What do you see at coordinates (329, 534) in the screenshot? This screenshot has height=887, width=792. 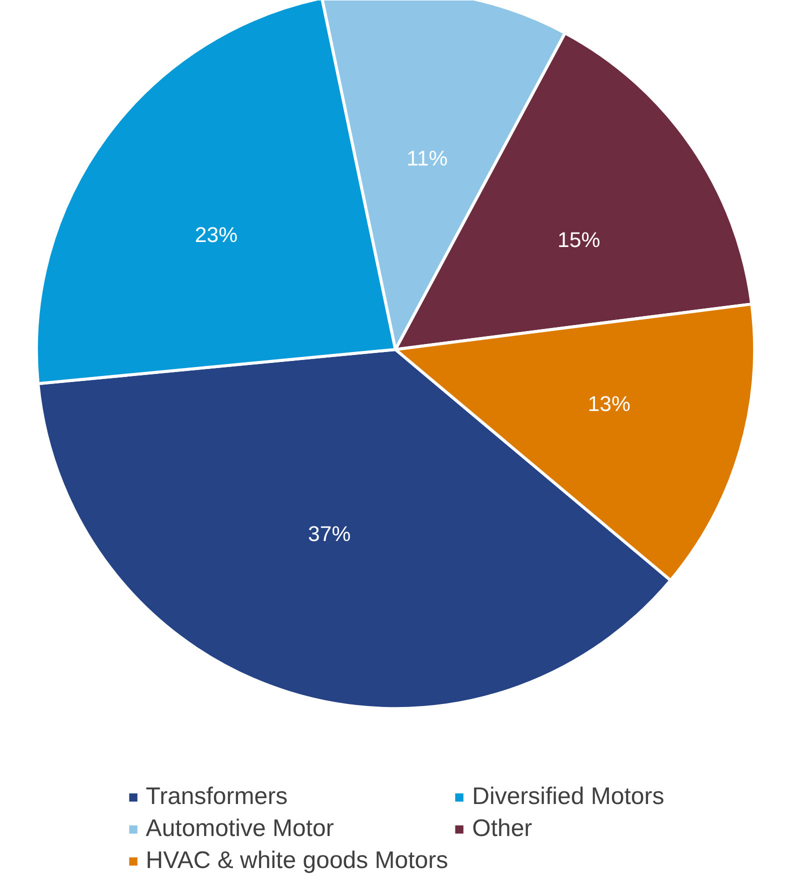 I see `data-label: 37%` at bounding box center [329, 534].